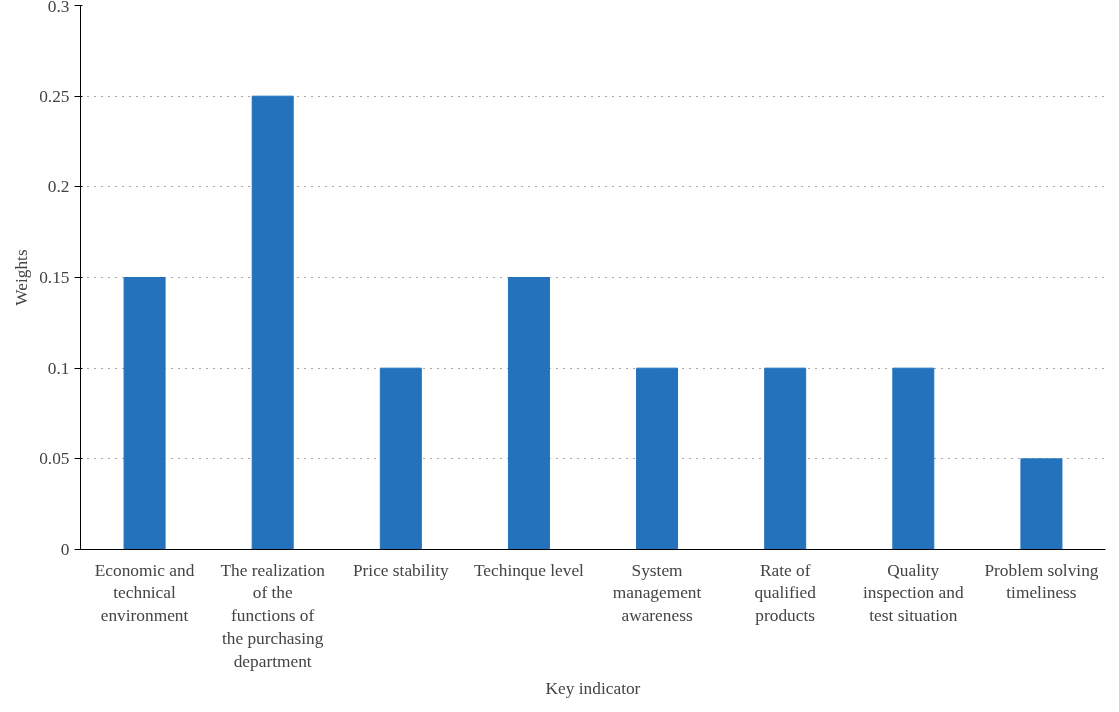 This screenshot has width=1119, height=712. I want to click on x-tick-label: Techinque level, so click(529, 570).